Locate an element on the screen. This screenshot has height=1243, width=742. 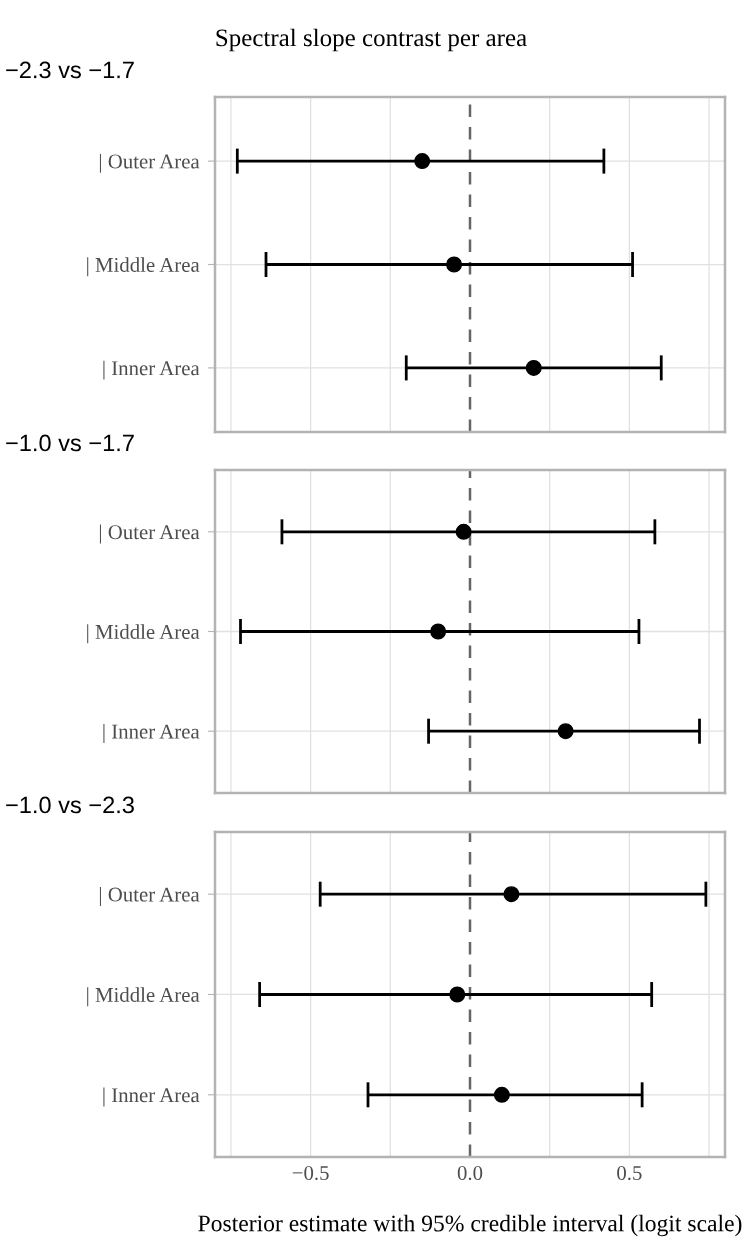
x-tick-label: 0.0 is located at coordinates (470, 1173).